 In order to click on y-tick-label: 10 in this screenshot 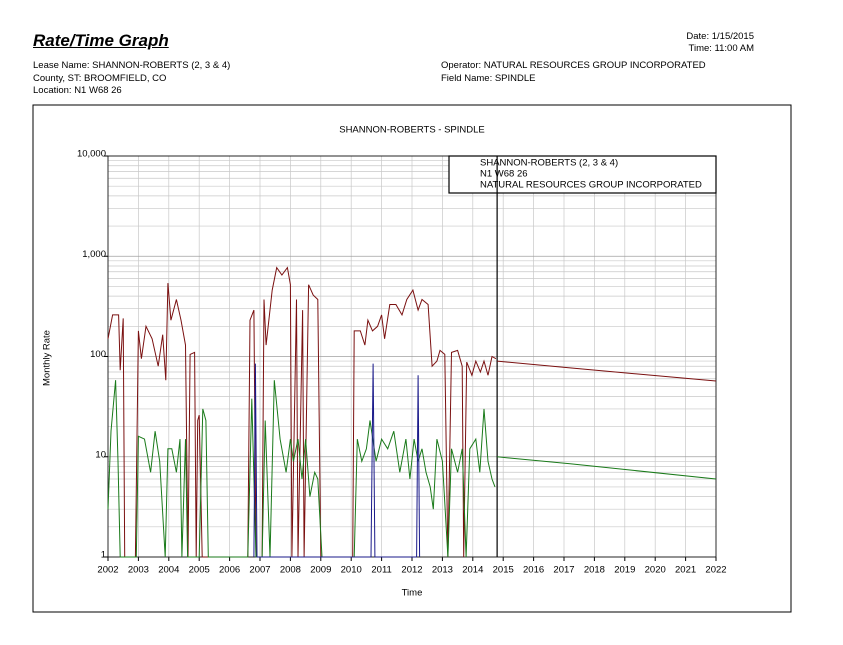, I will do `click(100, 454)`.